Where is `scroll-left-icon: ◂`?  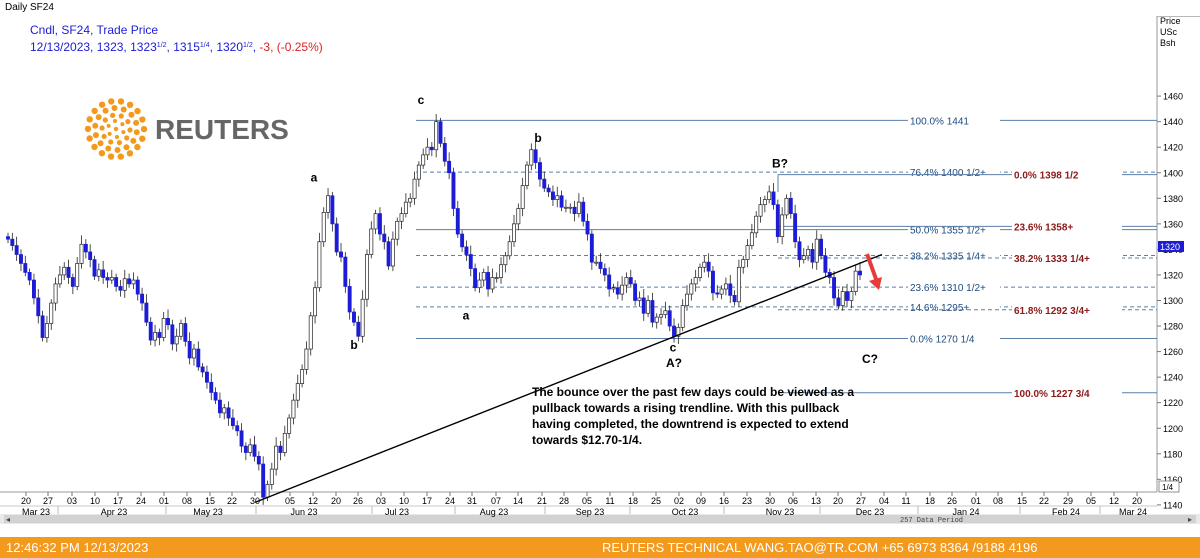
scroll-left-icon: ◂ is located at coordinates (8, 519).